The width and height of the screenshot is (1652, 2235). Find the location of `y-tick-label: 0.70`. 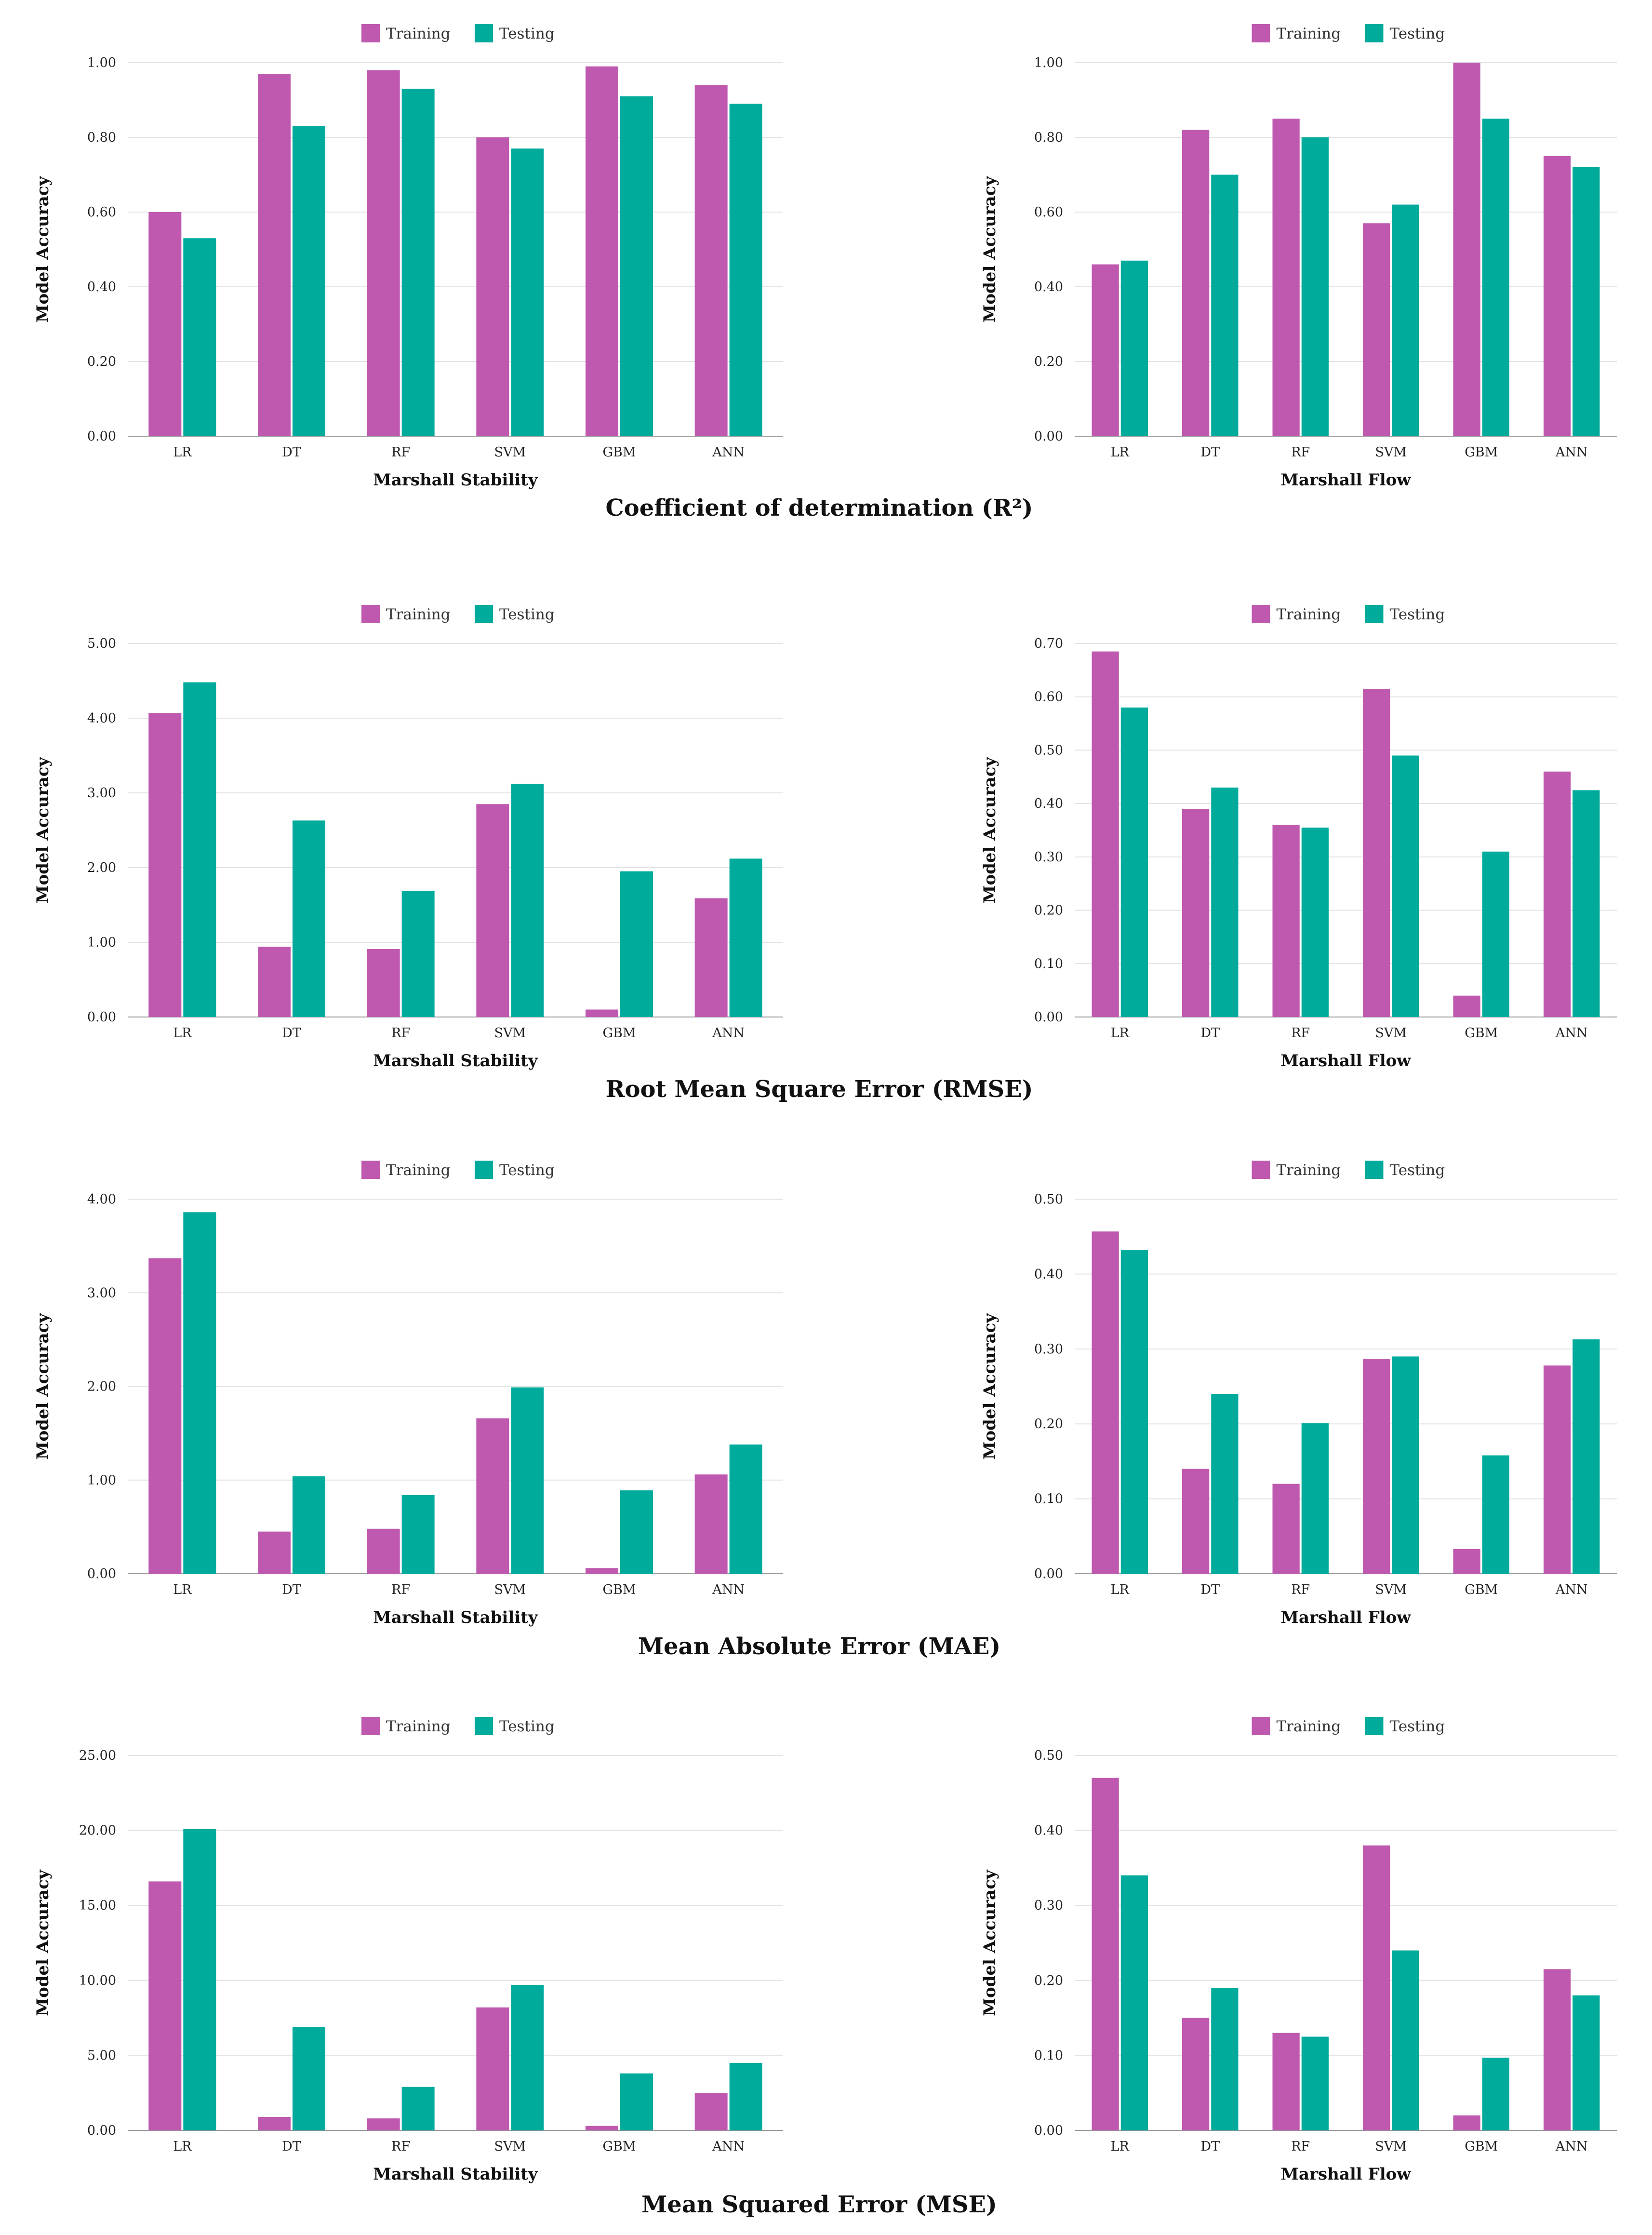

y-tick-label: 0.70 is located at coordinates (1049, 643).